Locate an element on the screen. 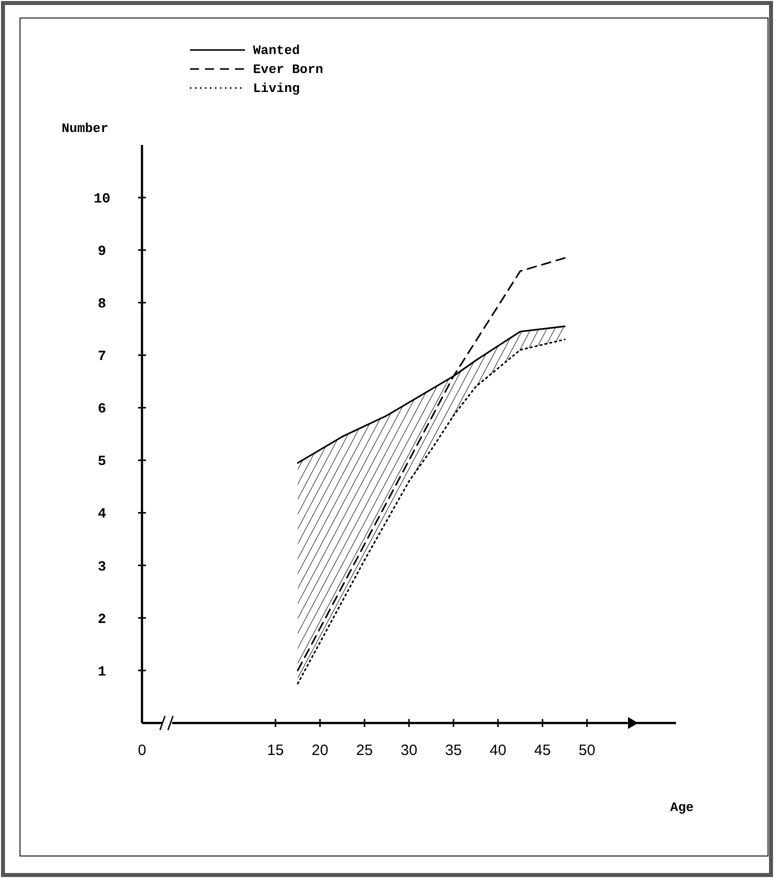  x-tick-label: 15 is located at coordinates (275, 750).